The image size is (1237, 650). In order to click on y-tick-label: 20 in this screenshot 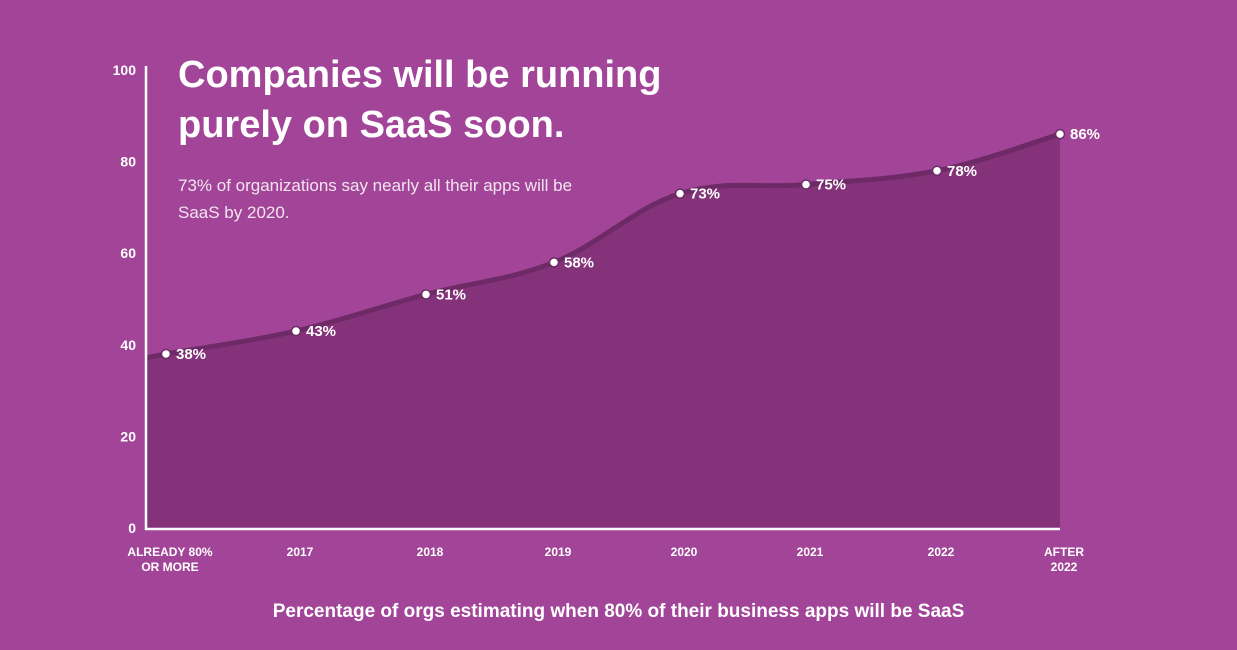, I will do `click(128, 436)`.